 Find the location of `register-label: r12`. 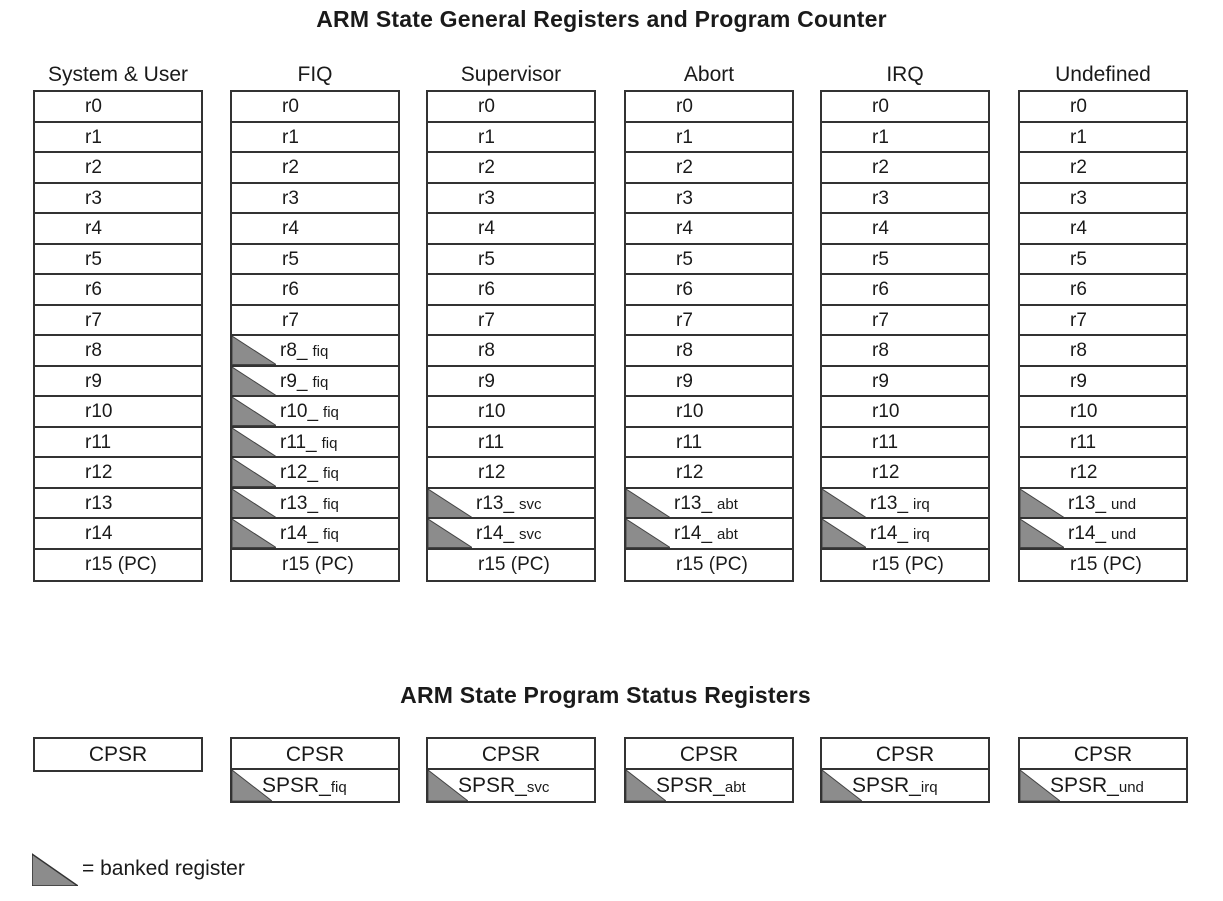

register-label: r12 is located at coordinates (885, 472).